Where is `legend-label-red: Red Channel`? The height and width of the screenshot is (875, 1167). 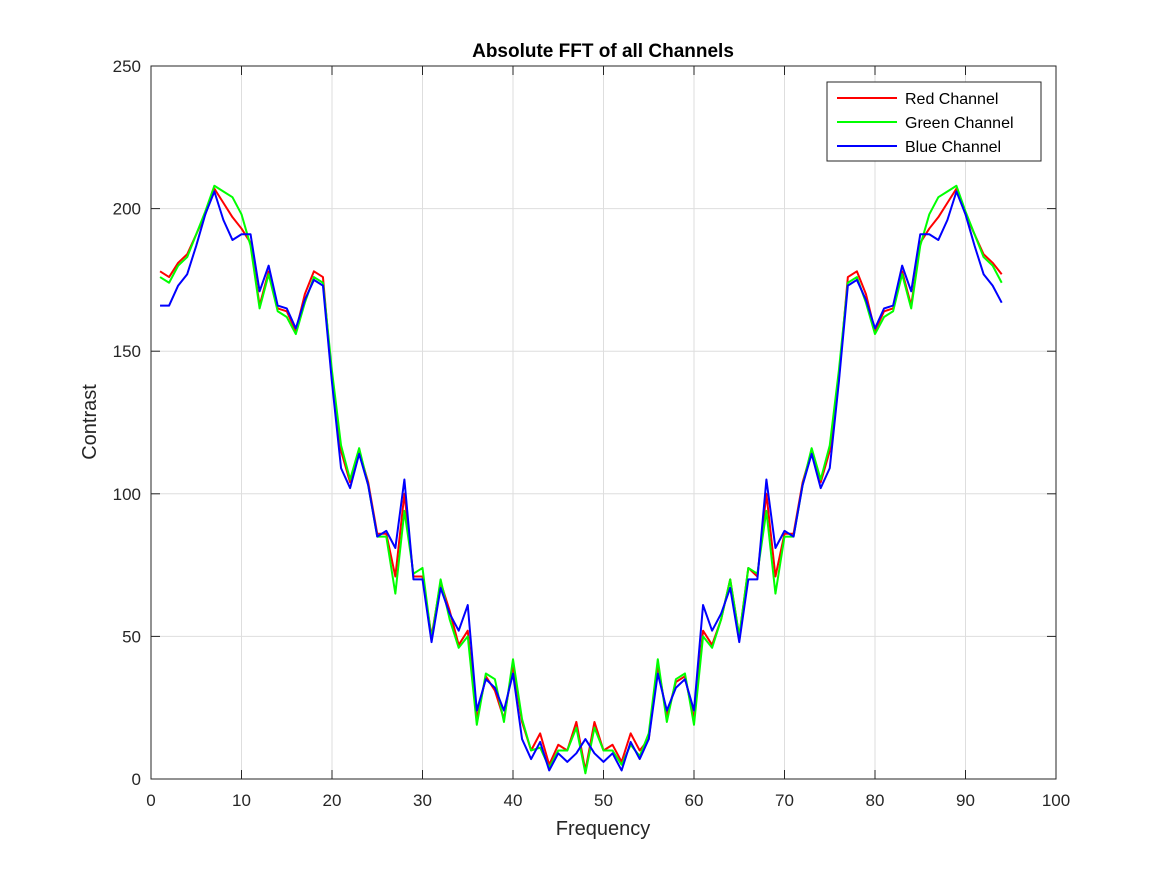 legend-label-red: Red Channel is located at coordinates (951, 99).